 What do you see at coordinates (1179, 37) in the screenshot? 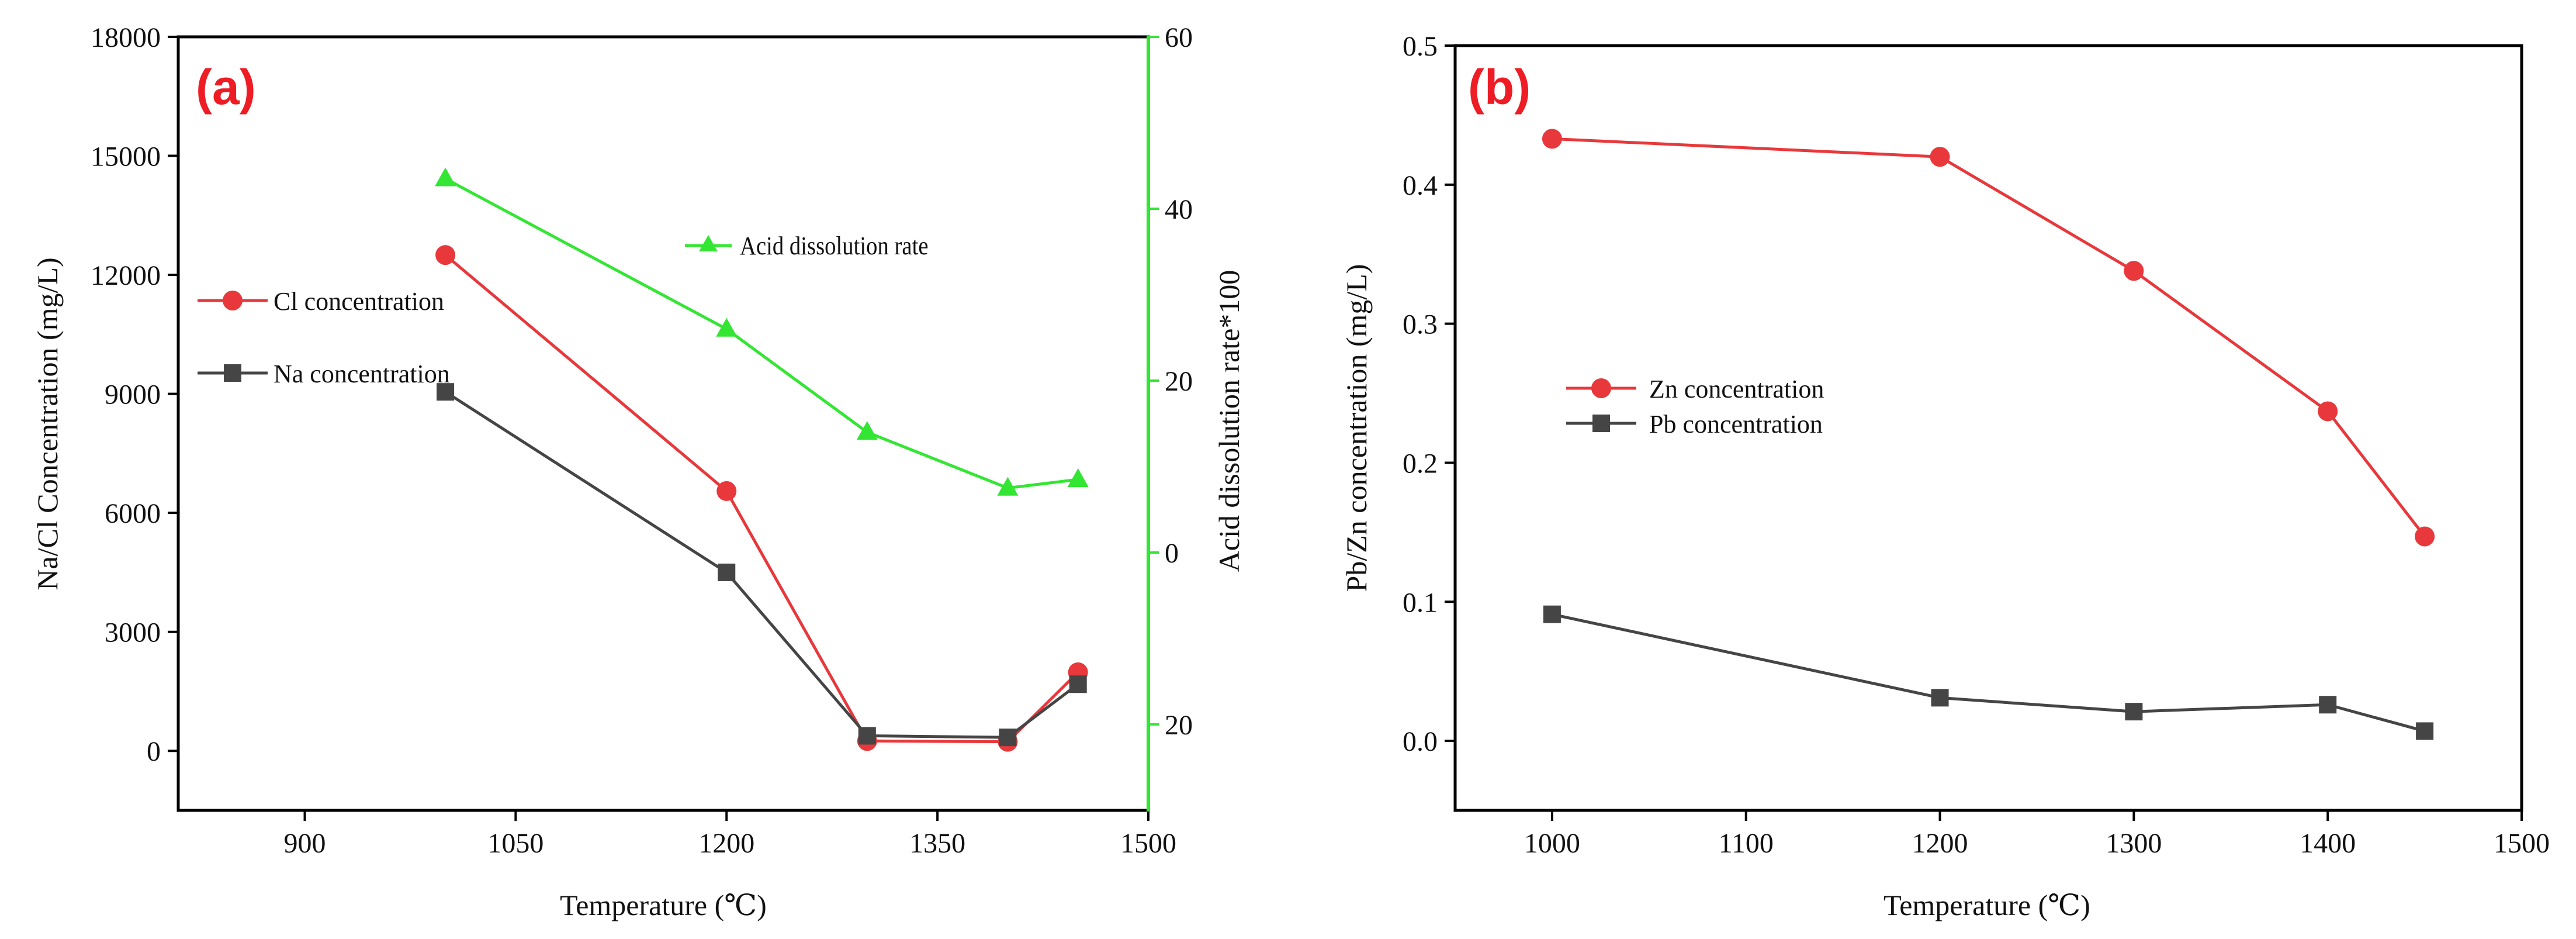
I see `a-y2-tick-label-4: 60` at bounding box center [1179, 37].